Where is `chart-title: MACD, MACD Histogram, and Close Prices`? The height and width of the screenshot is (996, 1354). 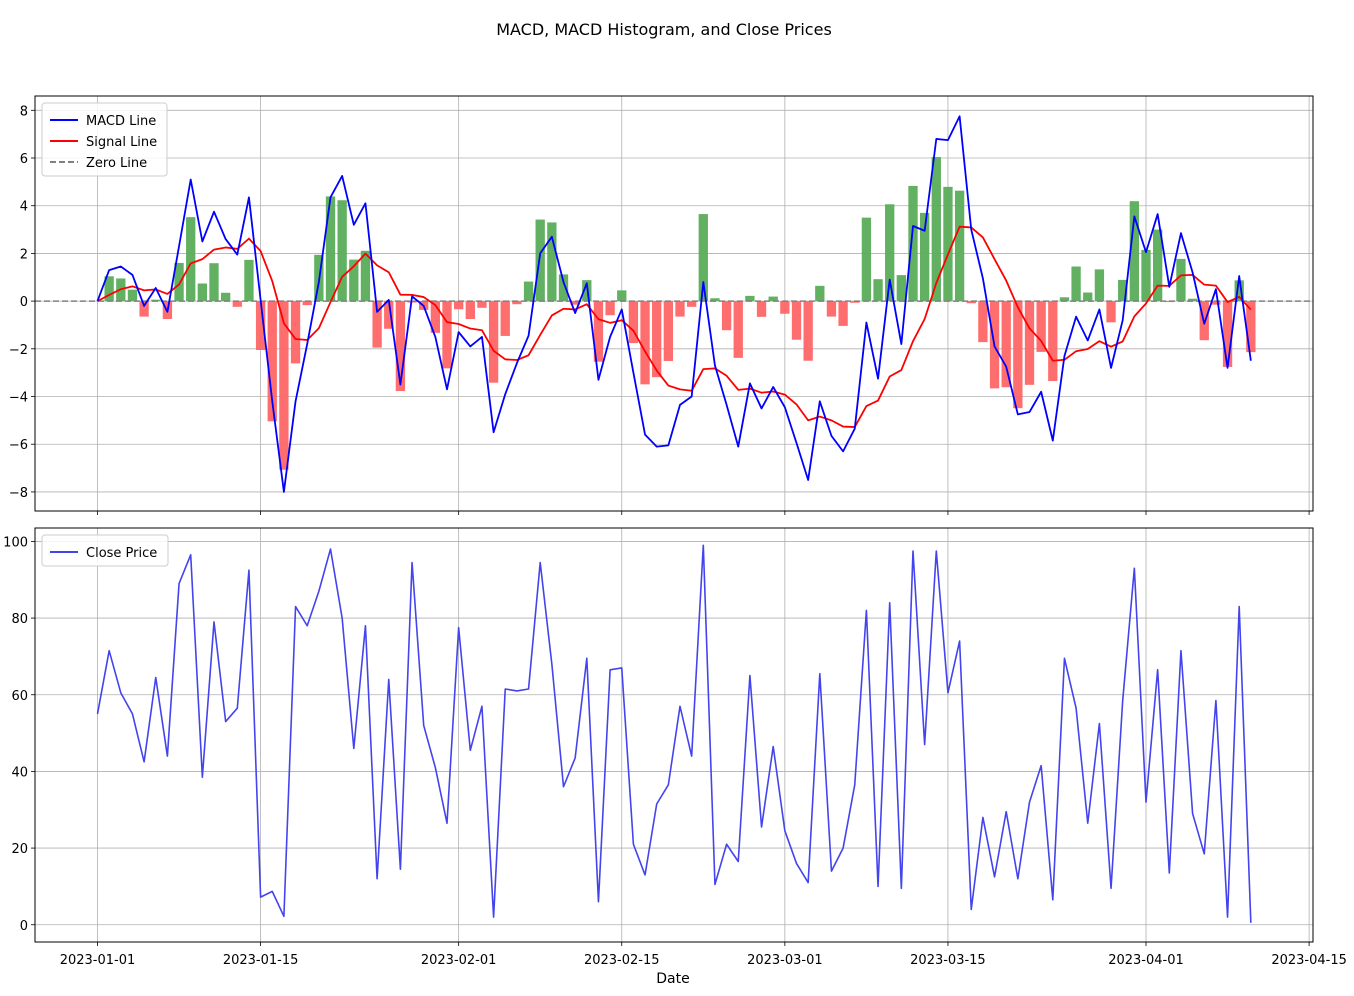 chart-title: MACD, MACD Histogram, and Close Prices is located at coordinates (664, 29).